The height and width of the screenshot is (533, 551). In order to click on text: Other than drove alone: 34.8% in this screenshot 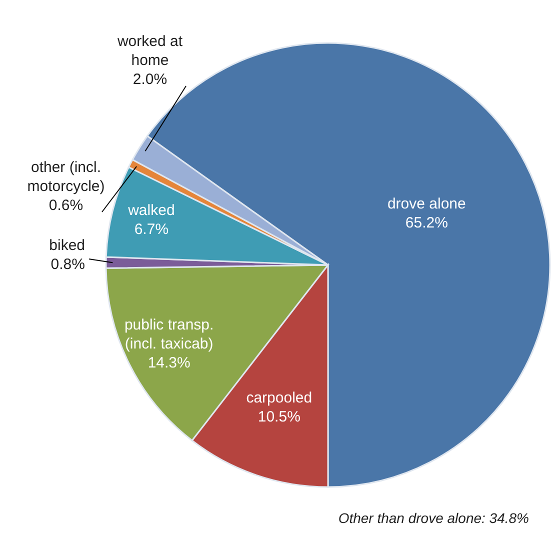, I will do `click(433, 518)`.